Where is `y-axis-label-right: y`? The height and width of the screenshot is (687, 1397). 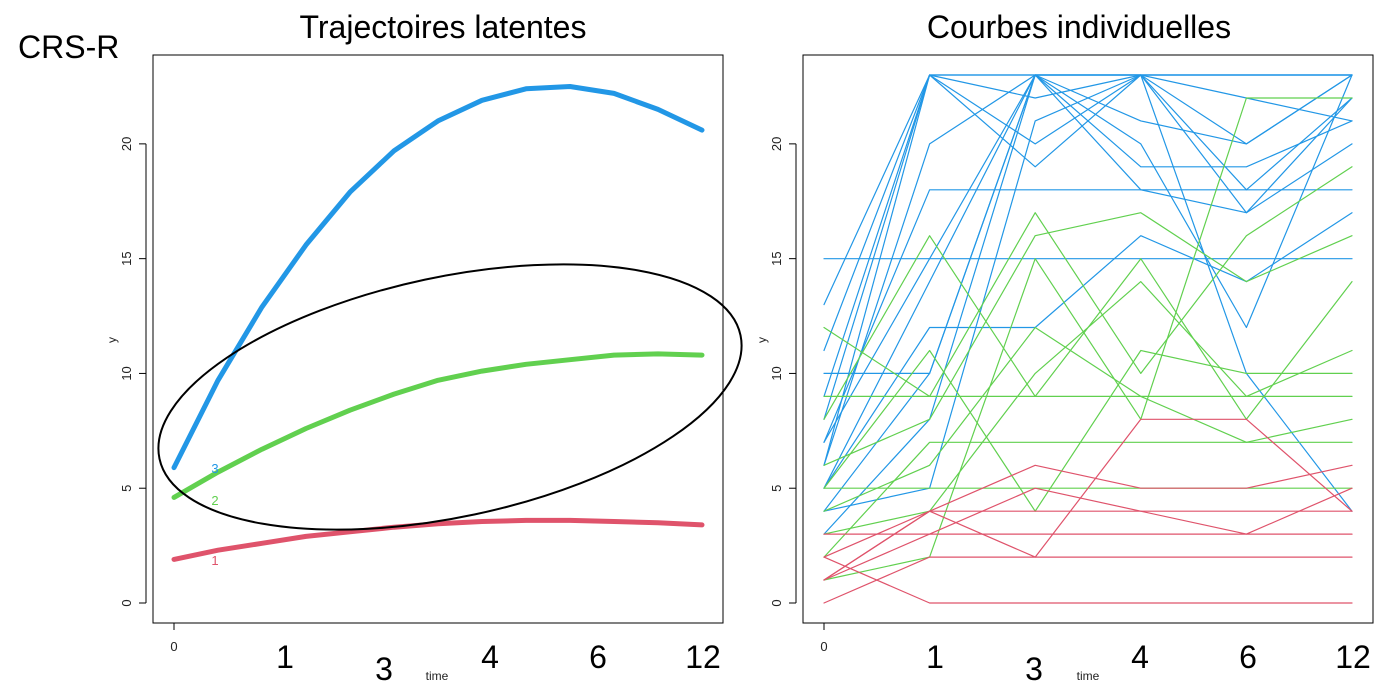
y-axis-label-right: y is located at coordinates (762, 340).